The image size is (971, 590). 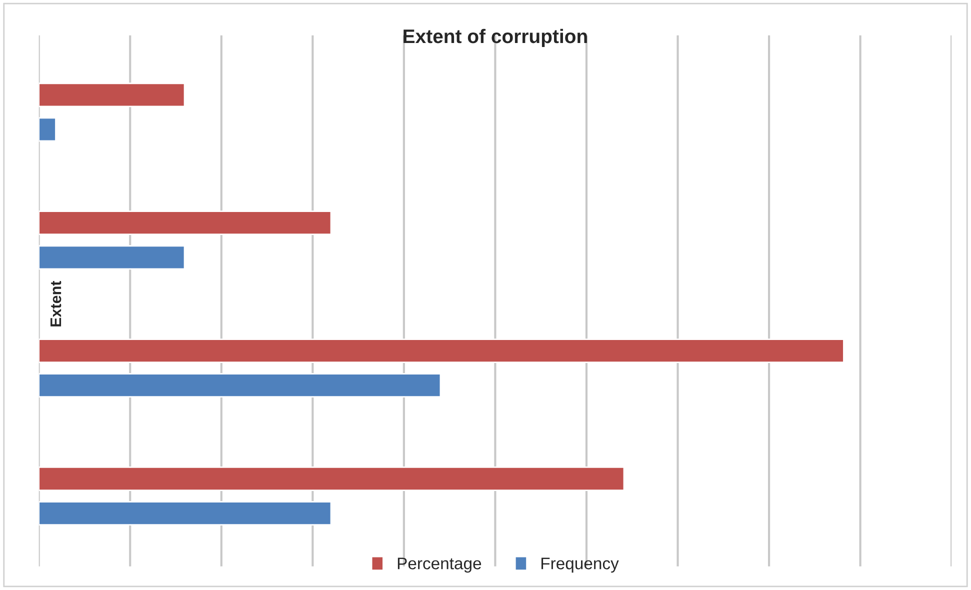 What do you see at coordinates (56, 303) in the screenshot?
I see `y-axis-title: Extent` at bounding box center [56, 303].